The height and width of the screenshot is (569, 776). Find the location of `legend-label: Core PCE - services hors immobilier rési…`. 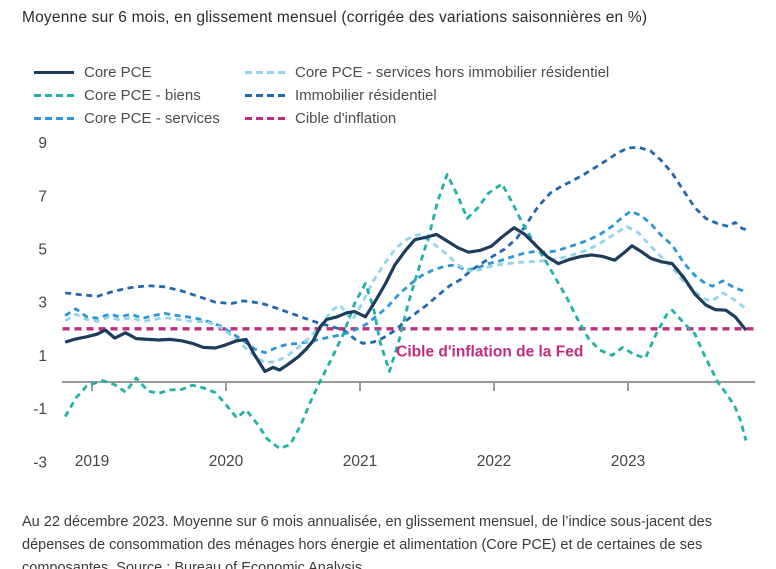

legend-label: Core PCE - services hors immobilier rési… is located at coordinates (452, 72).